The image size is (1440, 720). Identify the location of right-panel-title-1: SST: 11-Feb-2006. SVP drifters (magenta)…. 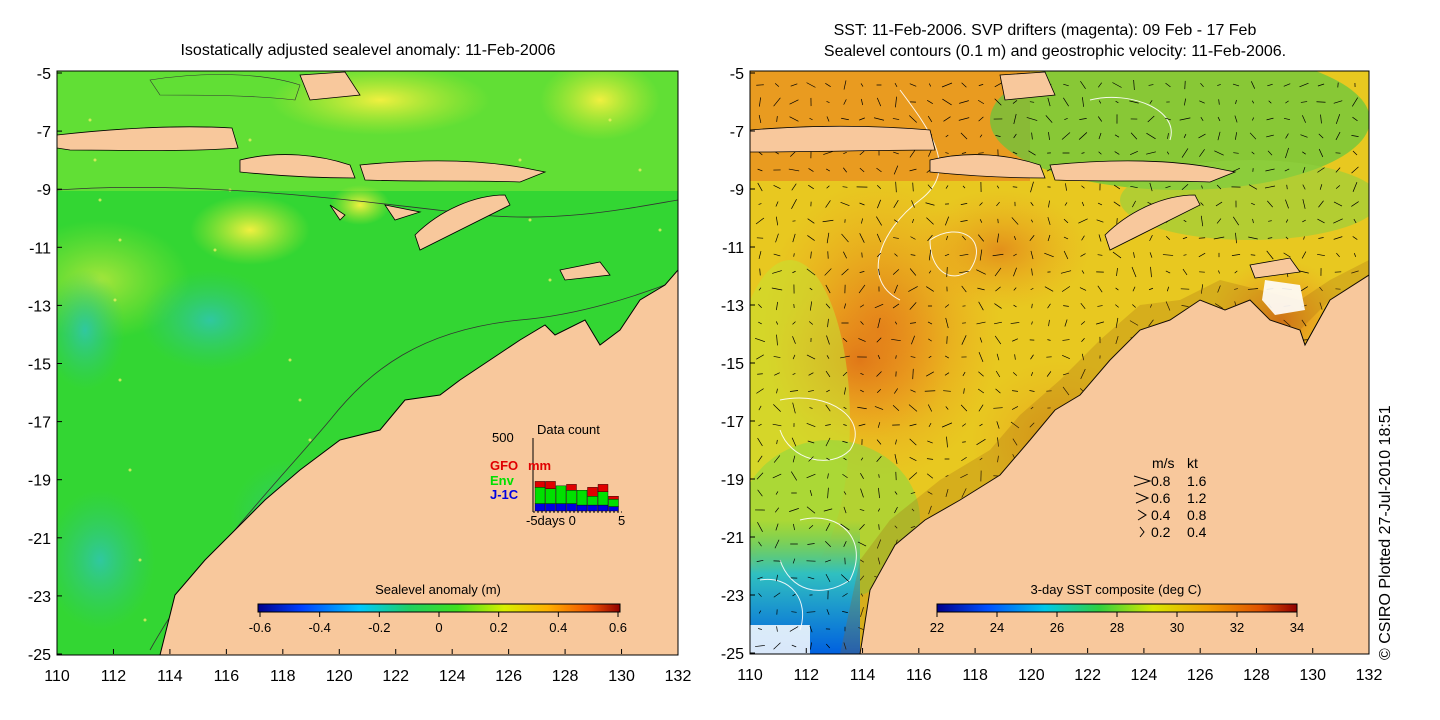
(1045, 30).